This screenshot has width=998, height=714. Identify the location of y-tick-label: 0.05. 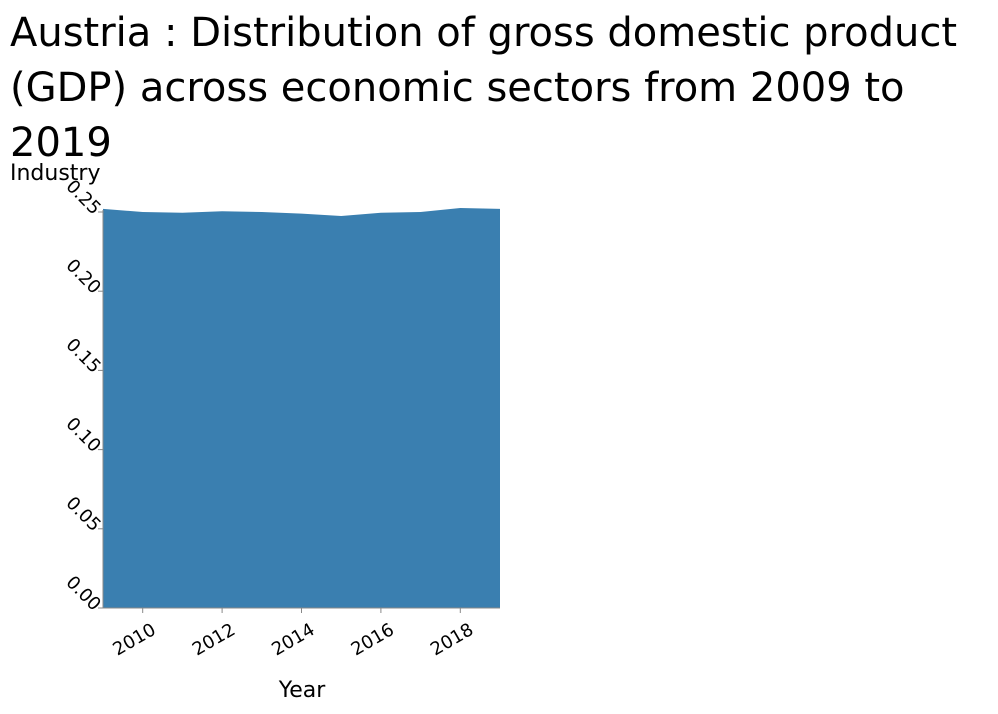
(83, 514).